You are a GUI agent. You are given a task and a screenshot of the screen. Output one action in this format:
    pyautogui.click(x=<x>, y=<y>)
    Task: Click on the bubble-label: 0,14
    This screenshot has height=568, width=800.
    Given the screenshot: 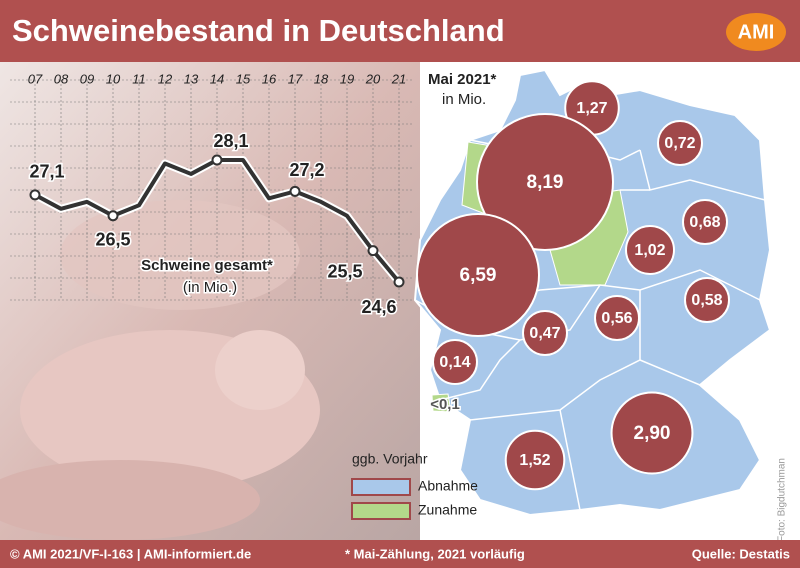 What is the action you would take?
    pyautogui.click(x=454, y=362)
    